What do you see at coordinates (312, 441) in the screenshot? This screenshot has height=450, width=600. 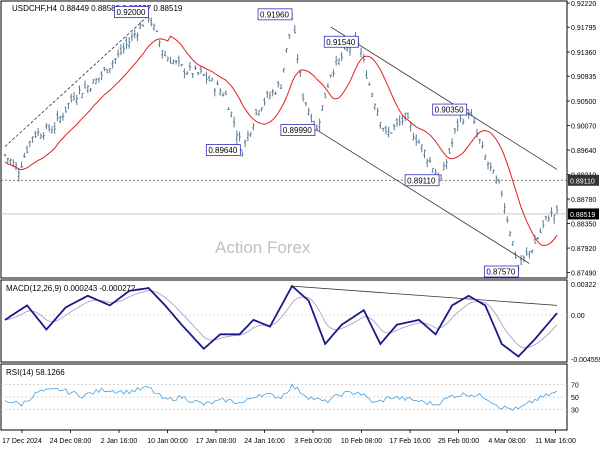 I see `time-axis-label: 3 Feb 00:00` at bounding box center [312, 441].